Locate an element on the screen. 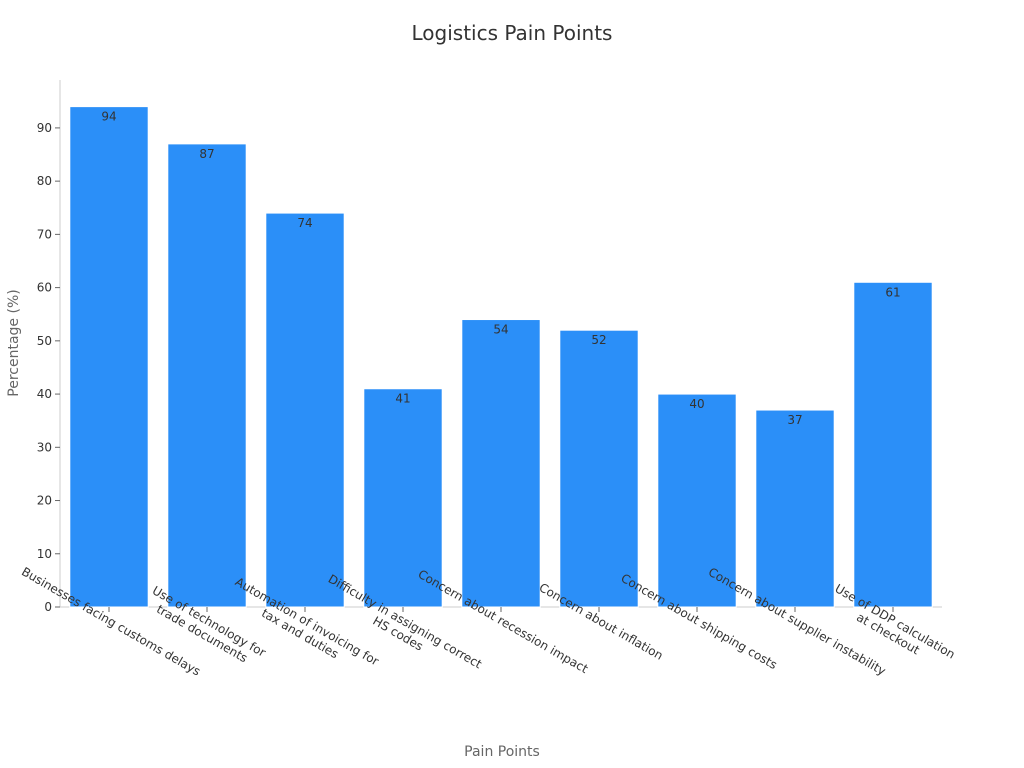 Image resolution: width=1024 pixels, height=768 pixels. y-tick-label: 50 is located at coordinates (44, 341).